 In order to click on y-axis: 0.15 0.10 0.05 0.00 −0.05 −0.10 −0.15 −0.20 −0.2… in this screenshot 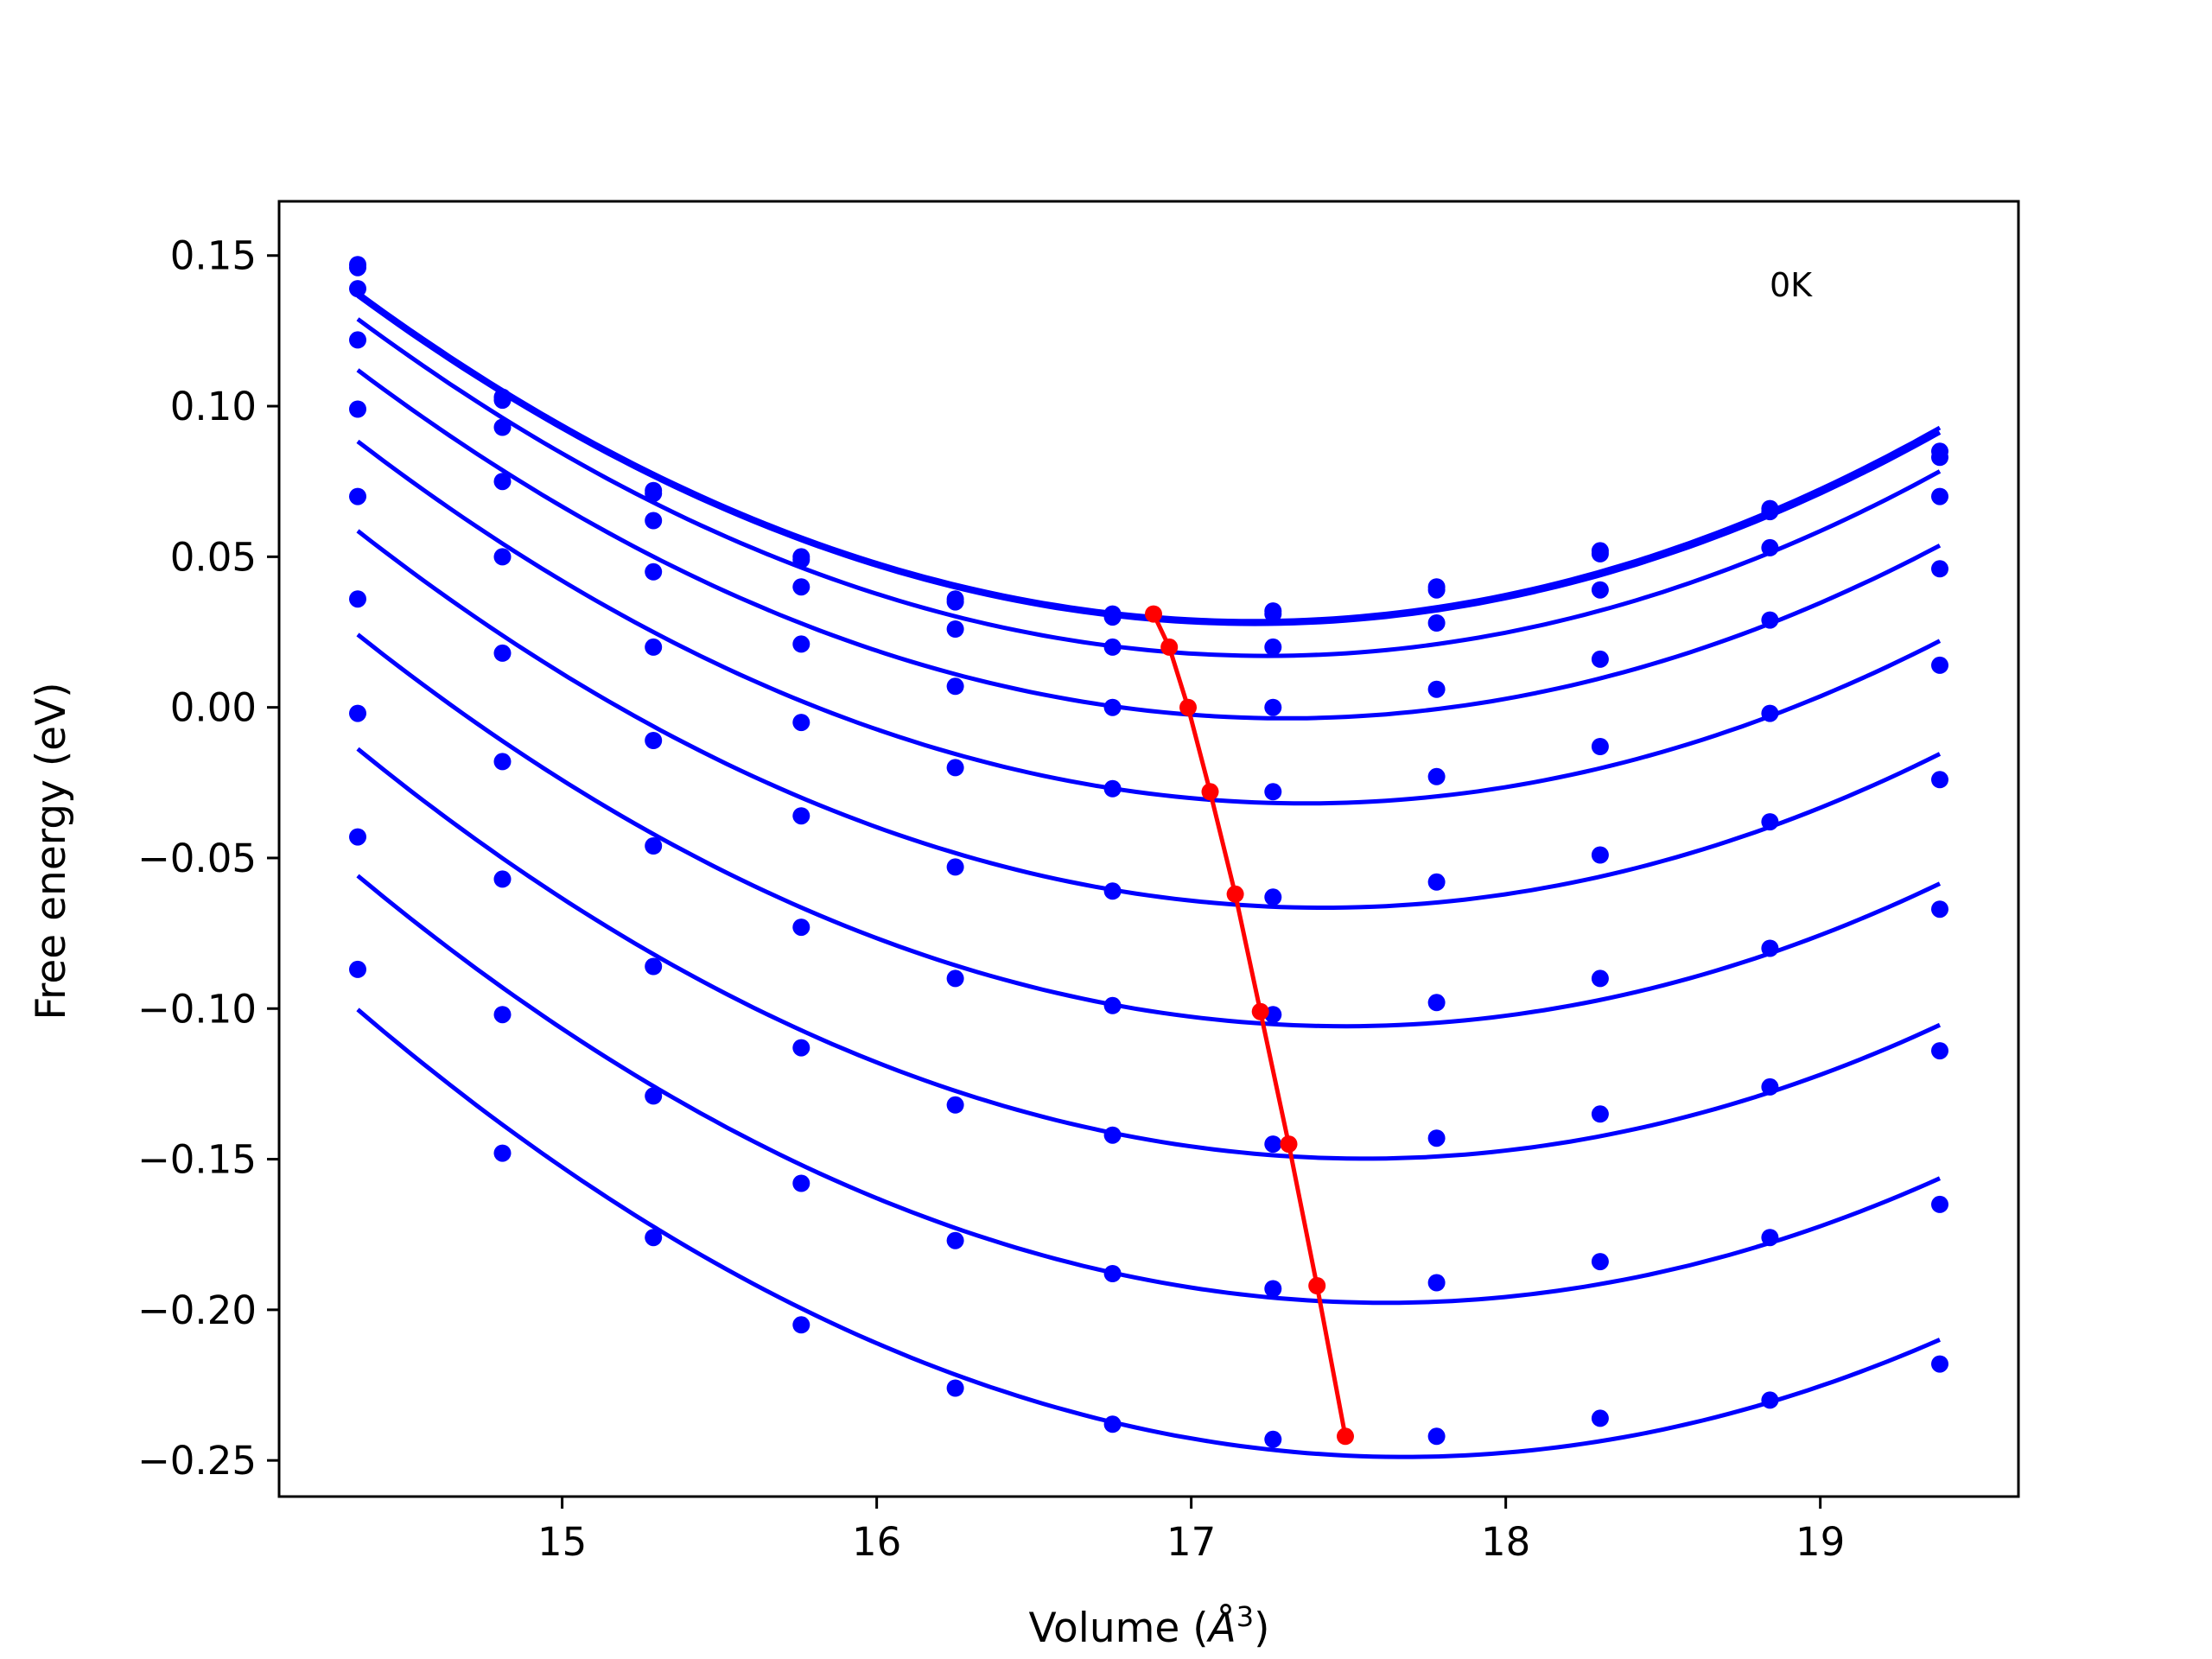, I will do `click(208, 858)`.